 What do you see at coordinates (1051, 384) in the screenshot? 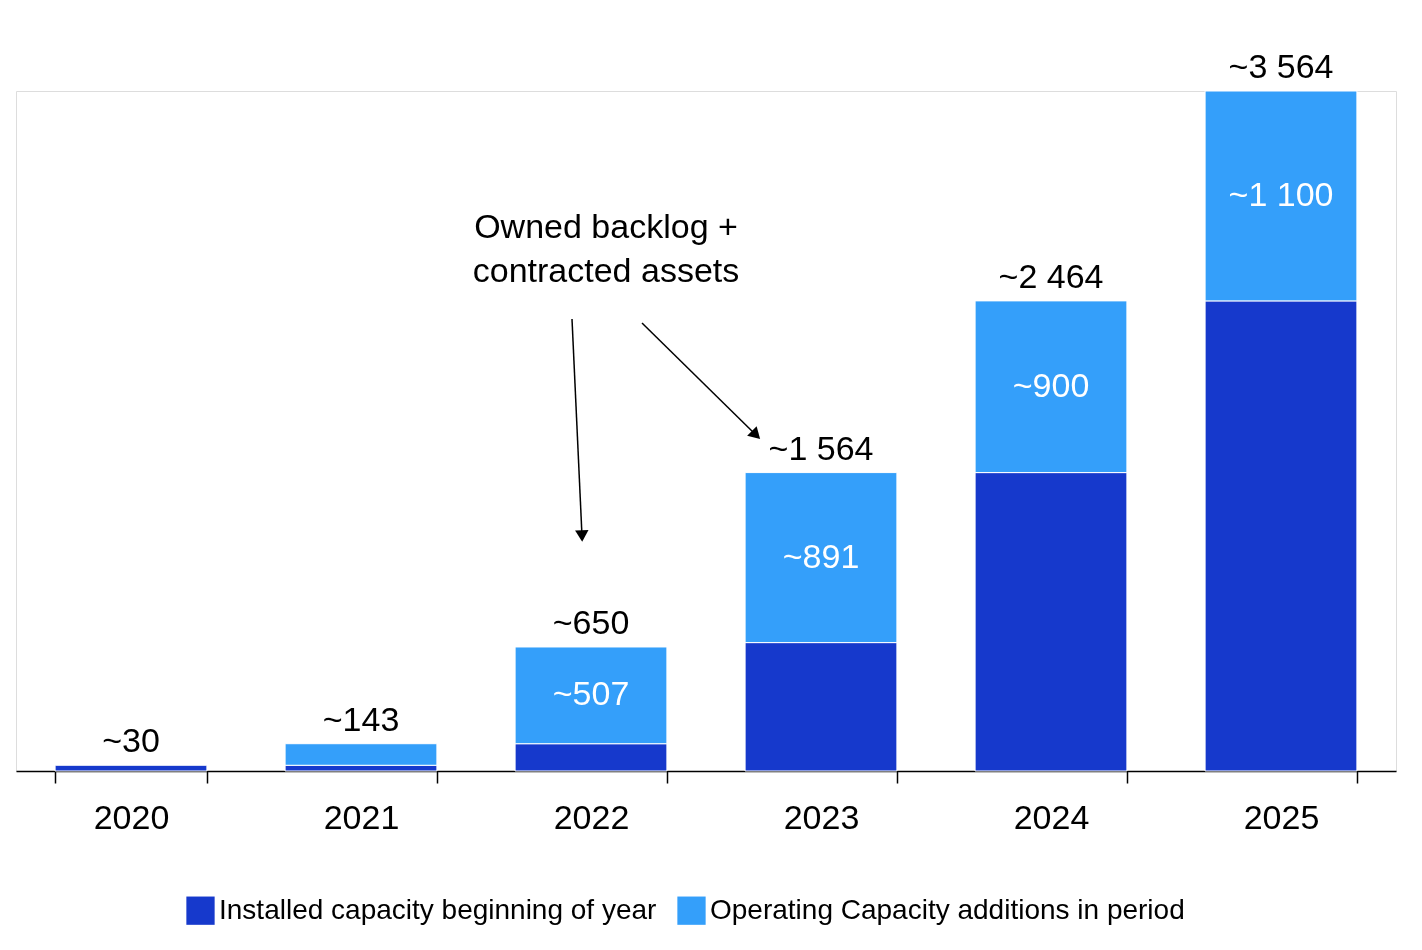
I see `data-label: ~900` at bounding box center [1051, 384].